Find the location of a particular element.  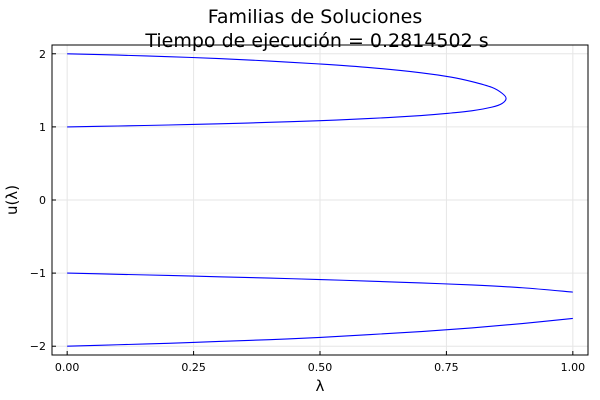

y-tick-label: −1 is located at coordinates (38, 273).